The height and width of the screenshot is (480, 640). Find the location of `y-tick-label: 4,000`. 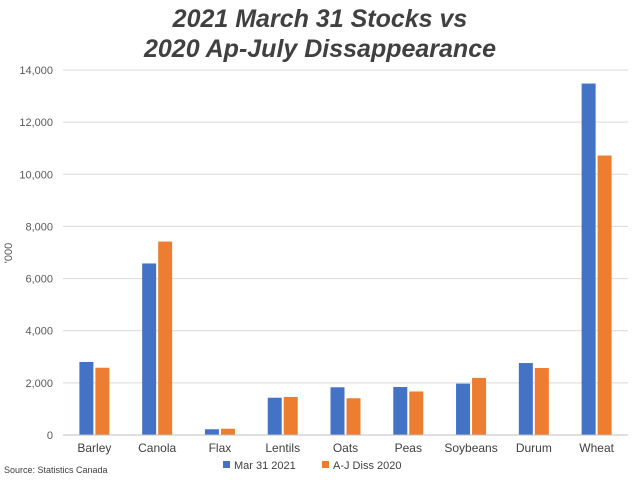

y-tick-label: 4,000 is located at coordinates (39, 332).